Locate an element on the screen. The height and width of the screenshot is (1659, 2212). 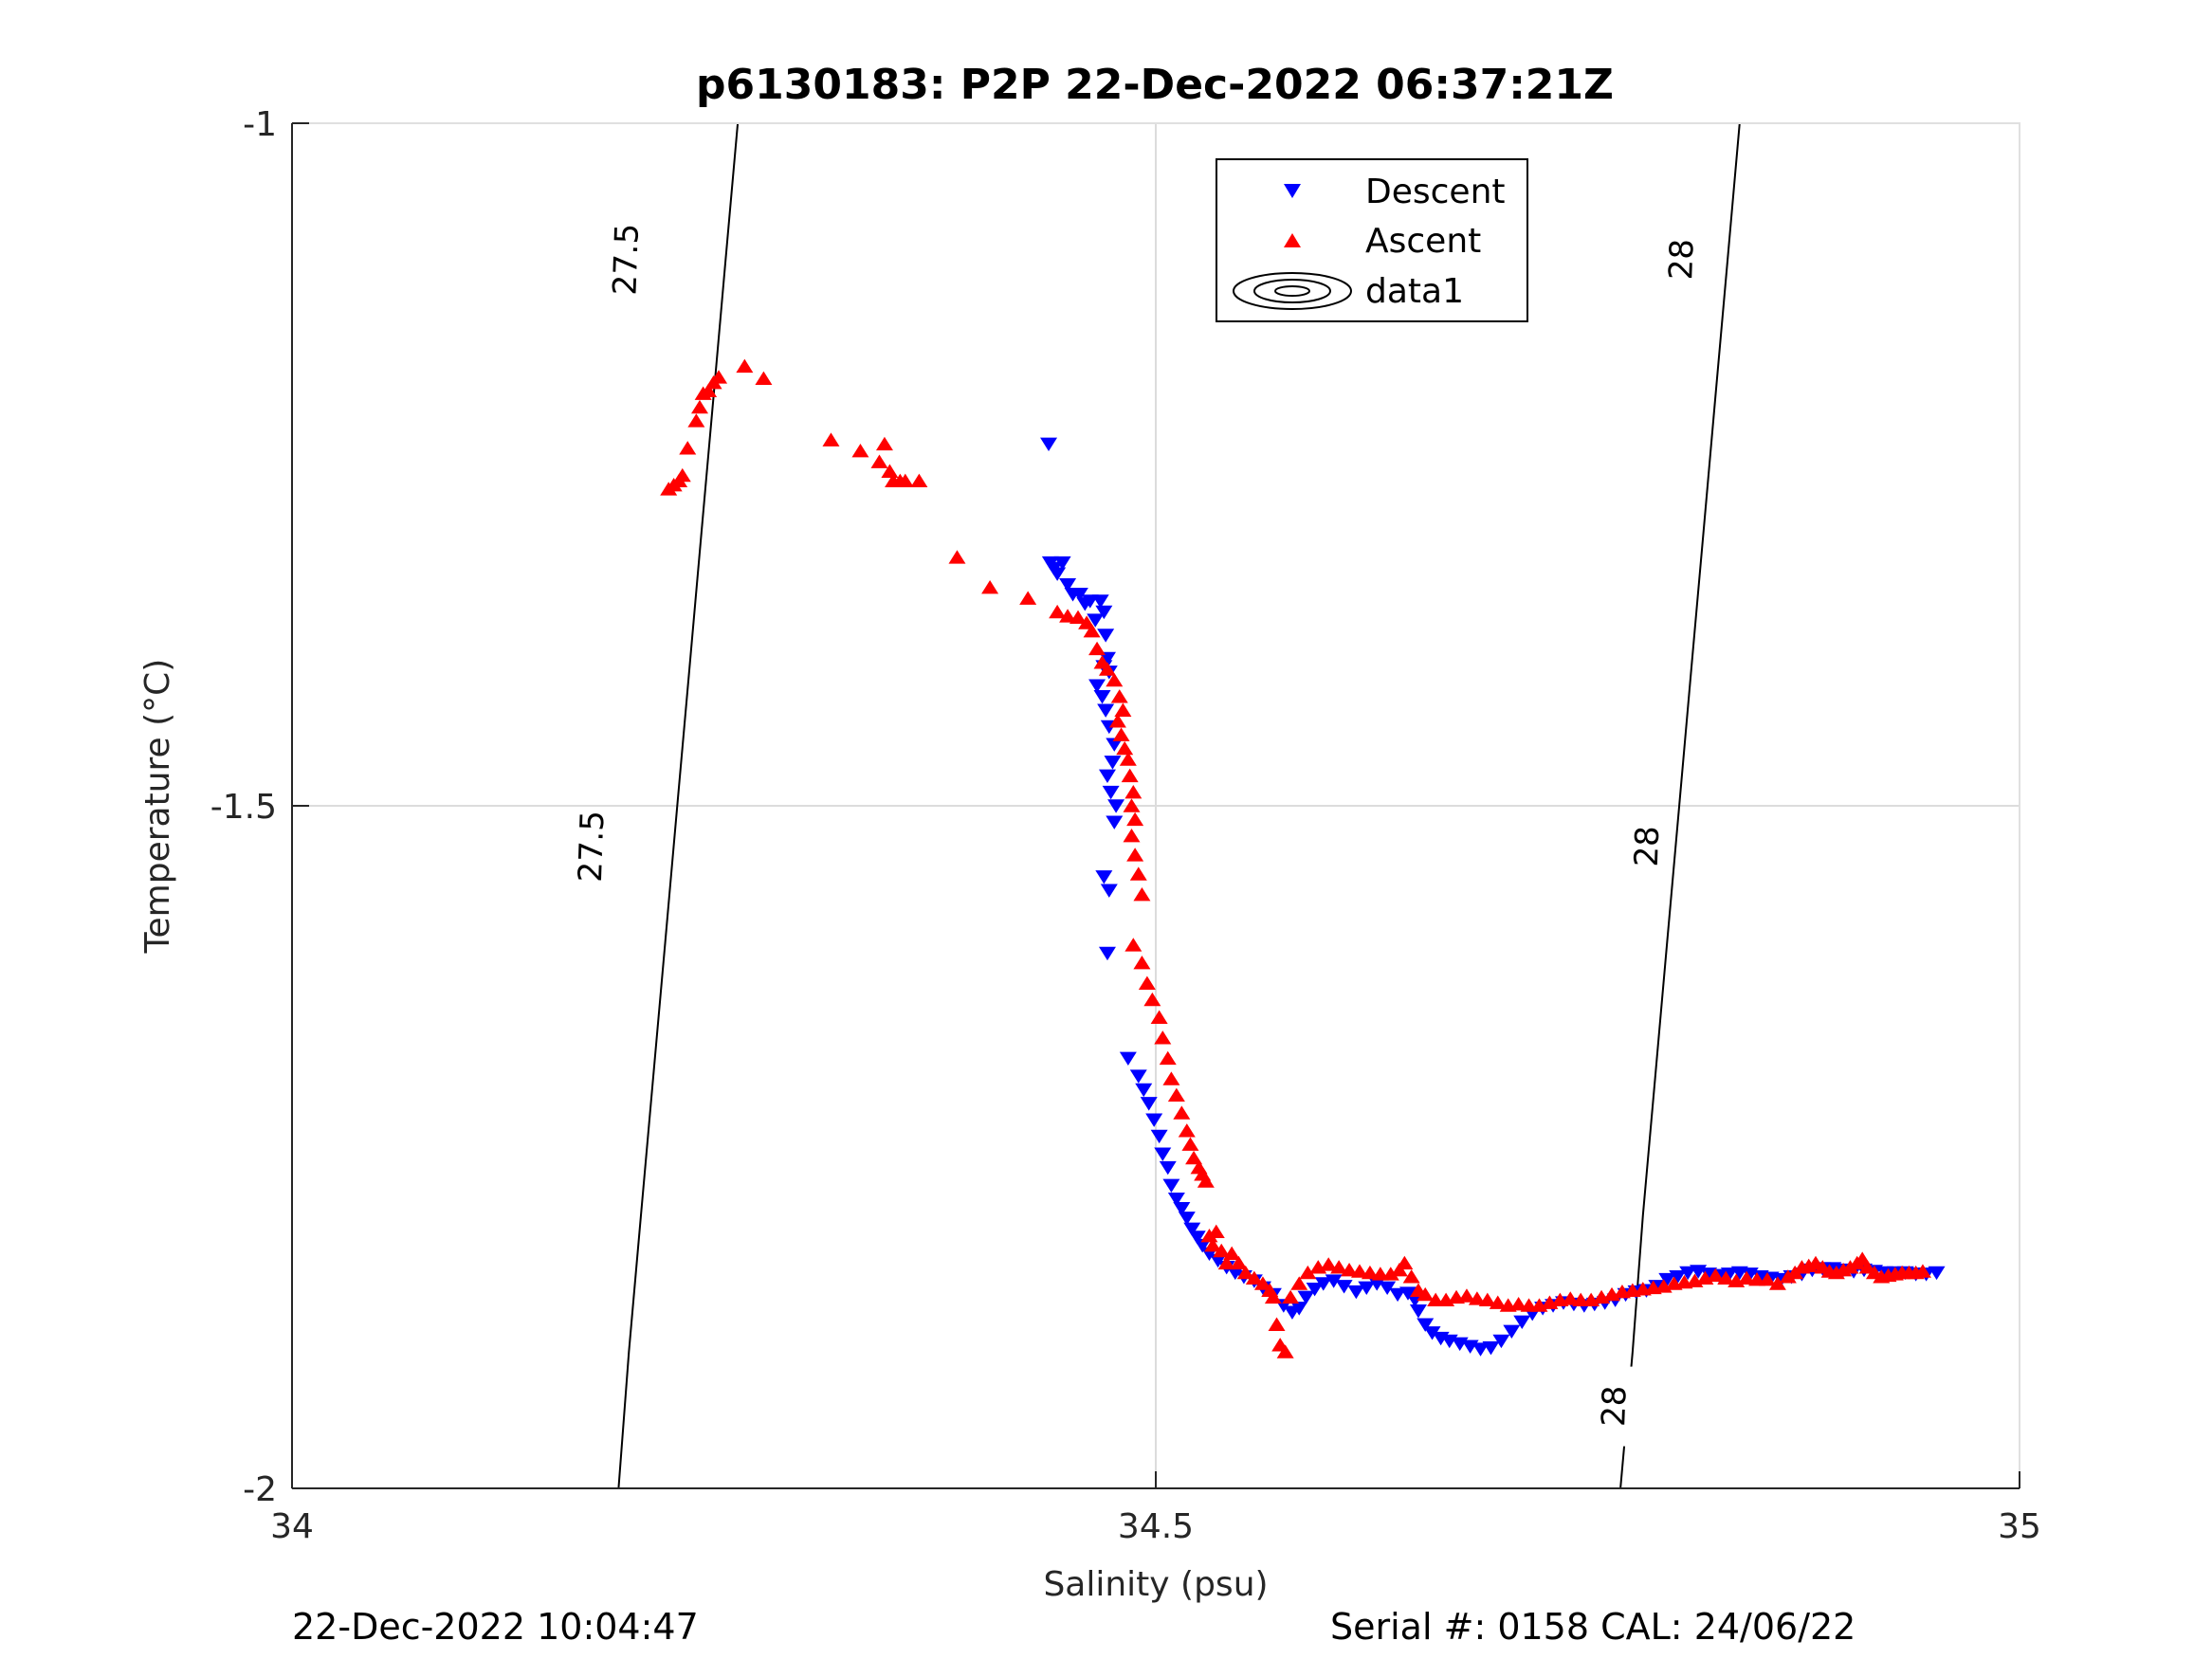
legend-data1-label: data1 is located at coordinates (1414, 291).